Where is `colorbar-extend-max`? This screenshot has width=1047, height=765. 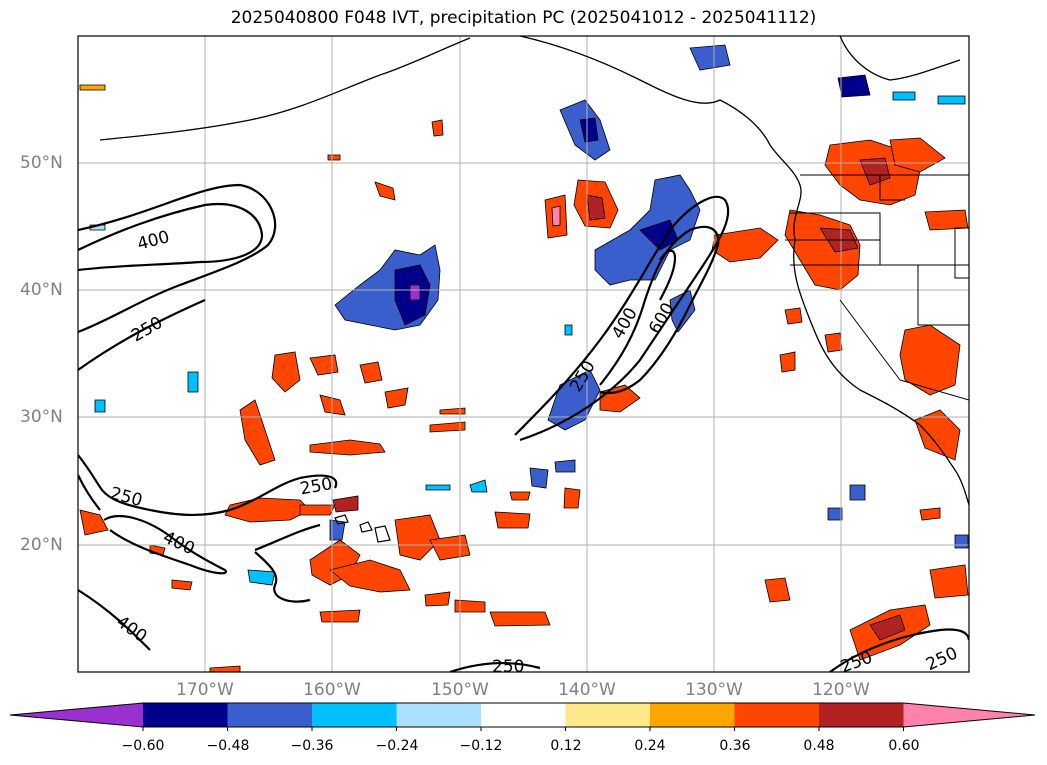
colorbar-extend-max is located at coordinates (969, 715).